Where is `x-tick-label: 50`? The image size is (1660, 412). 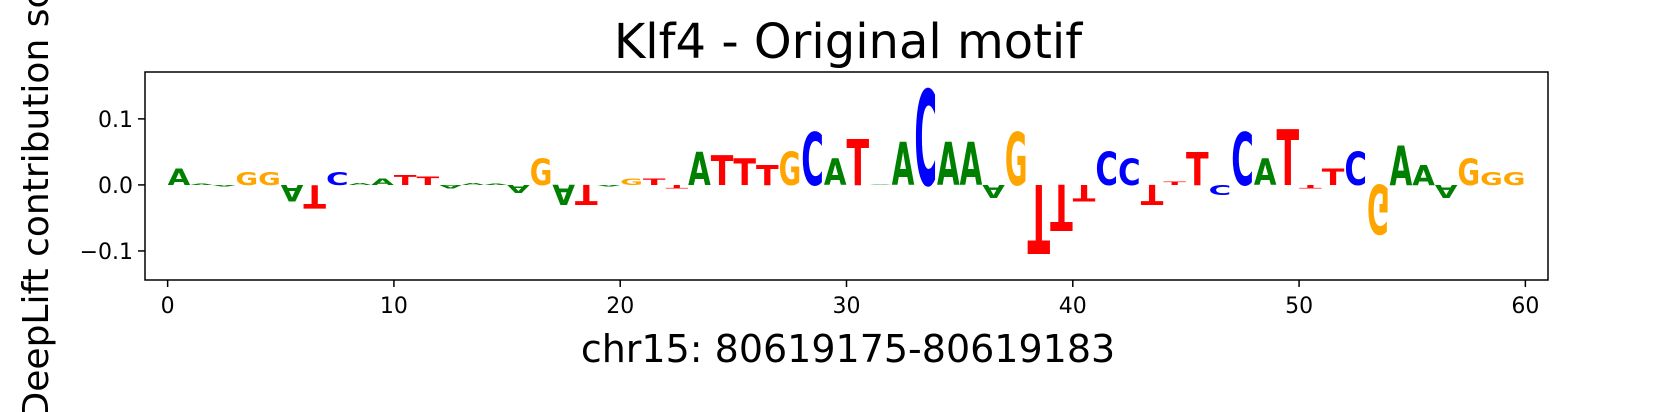 x-tick-label: 50 is located at coordinates (1299, 306).